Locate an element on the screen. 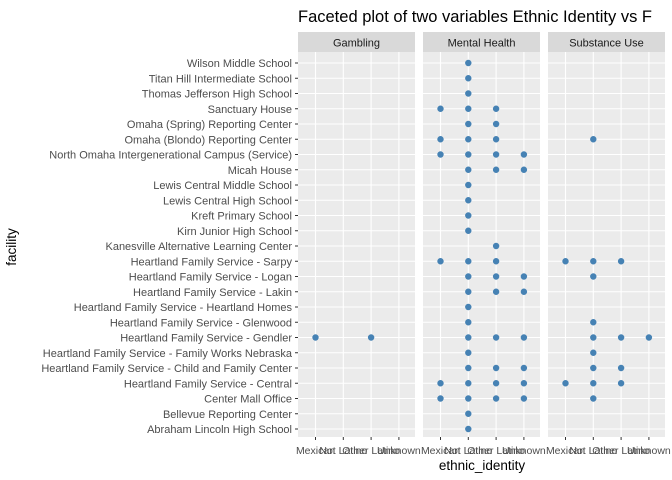  y-tick-label: Thomas Jefferson High School is located at coordinates (217, 95).